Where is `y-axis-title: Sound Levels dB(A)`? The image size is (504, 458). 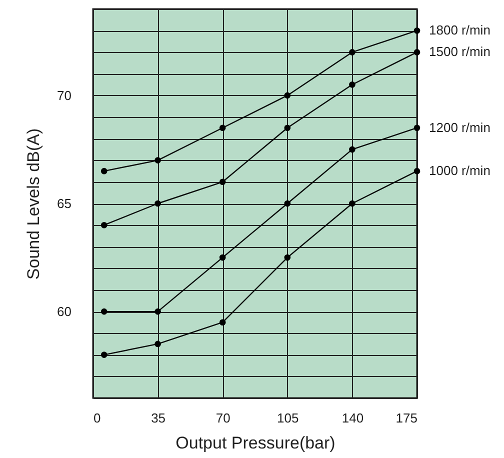 y-axis-title: Sound Levels dB(A) is located at coordinates (34, 204).